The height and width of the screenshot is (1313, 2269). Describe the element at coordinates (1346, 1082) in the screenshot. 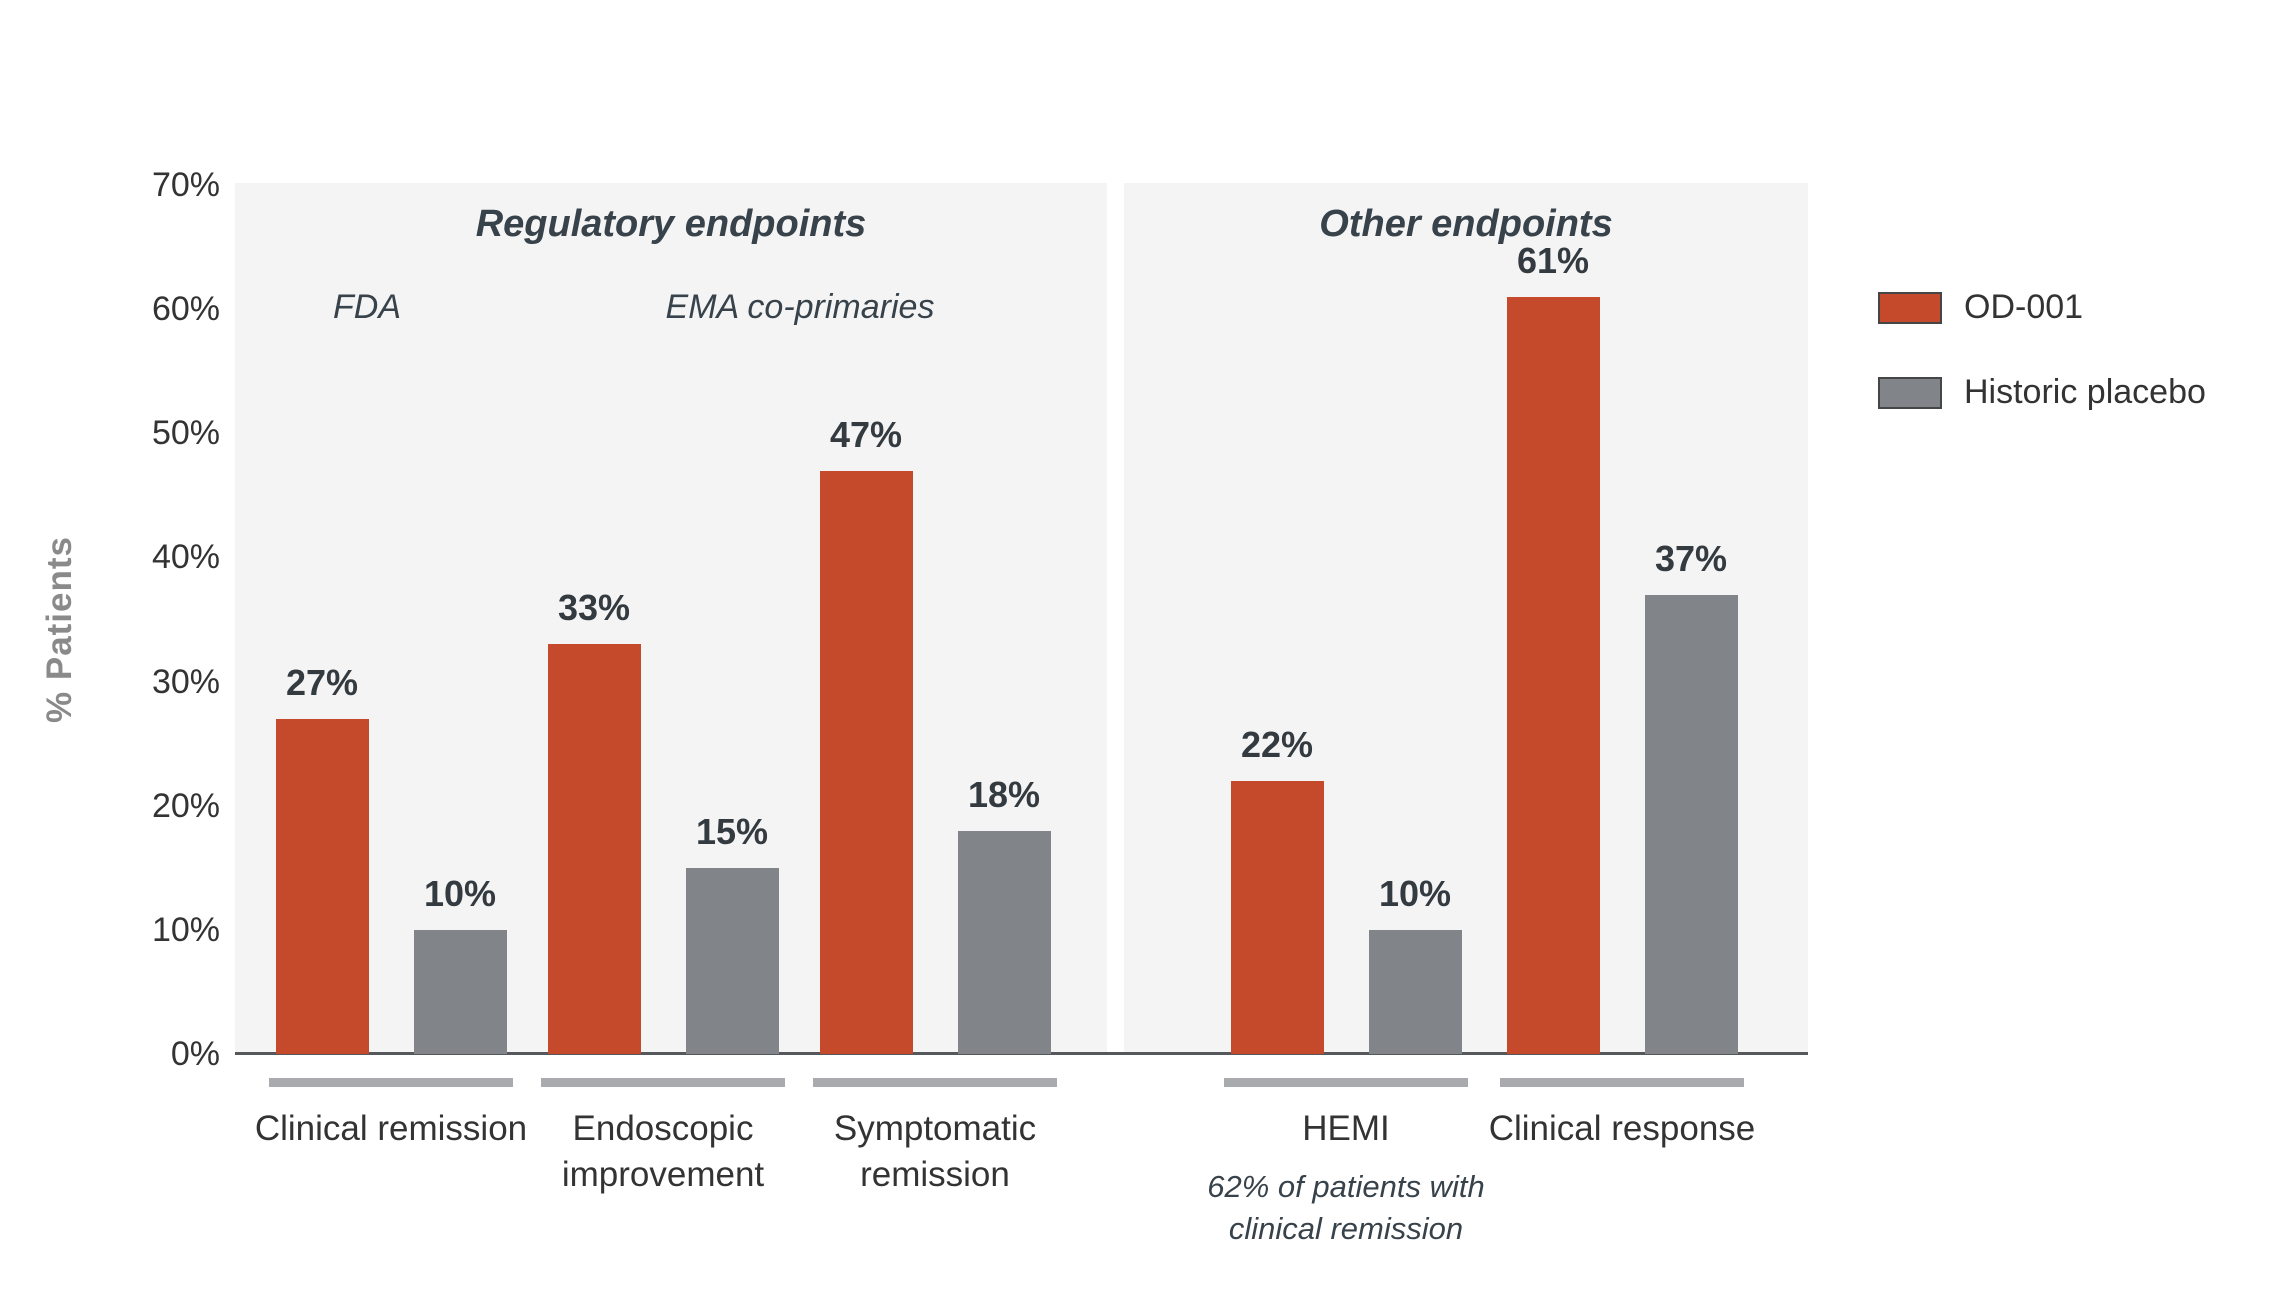

I see `category-underline-hemi` at that location.